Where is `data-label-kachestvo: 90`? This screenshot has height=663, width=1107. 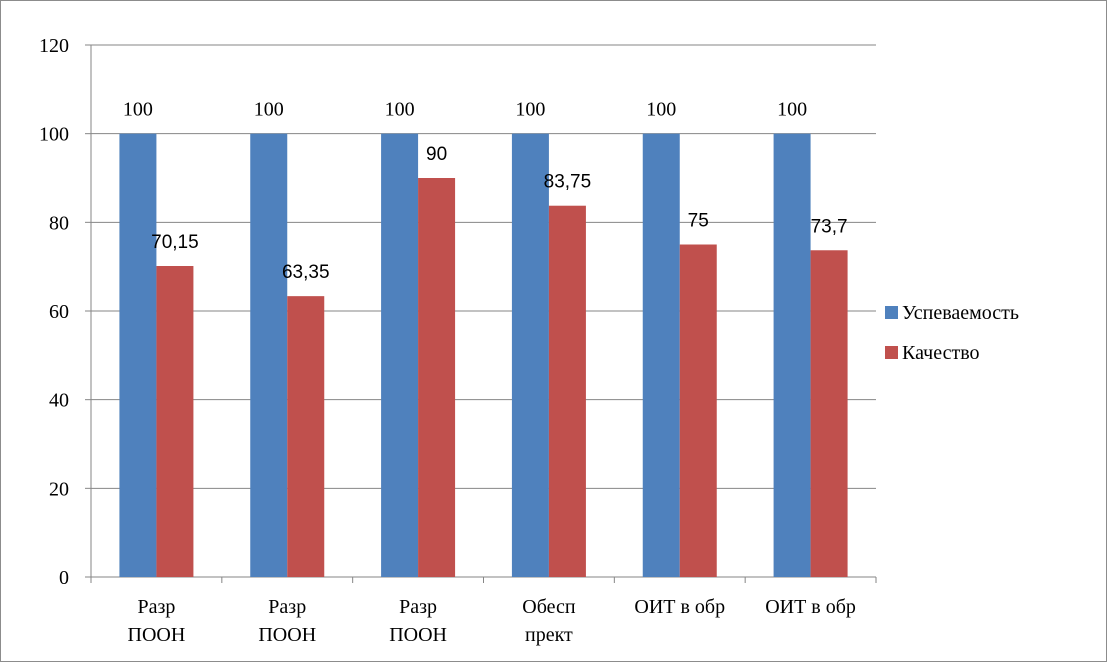 data-label-kachestvo: 90 is located at coordinates (436, 154).